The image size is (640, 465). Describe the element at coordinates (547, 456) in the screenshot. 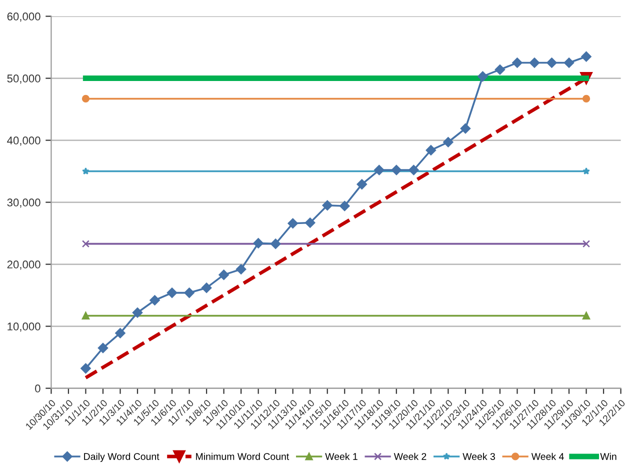

I see `legend-label: Week 4` at that location.